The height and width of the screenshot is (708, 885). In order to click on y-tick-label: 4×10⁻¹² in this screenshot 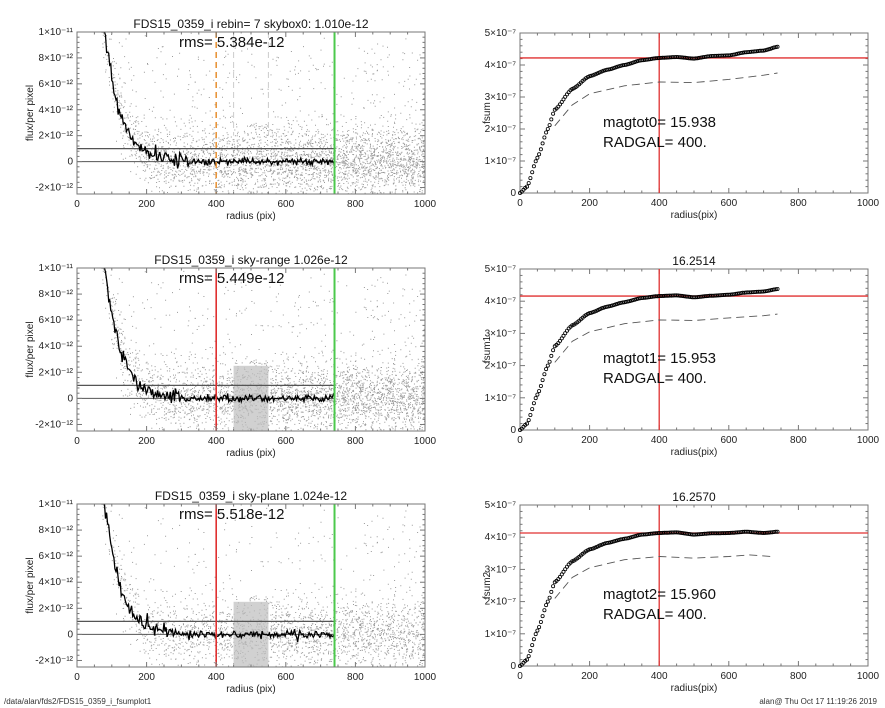, I will do `click(56, 582)`.